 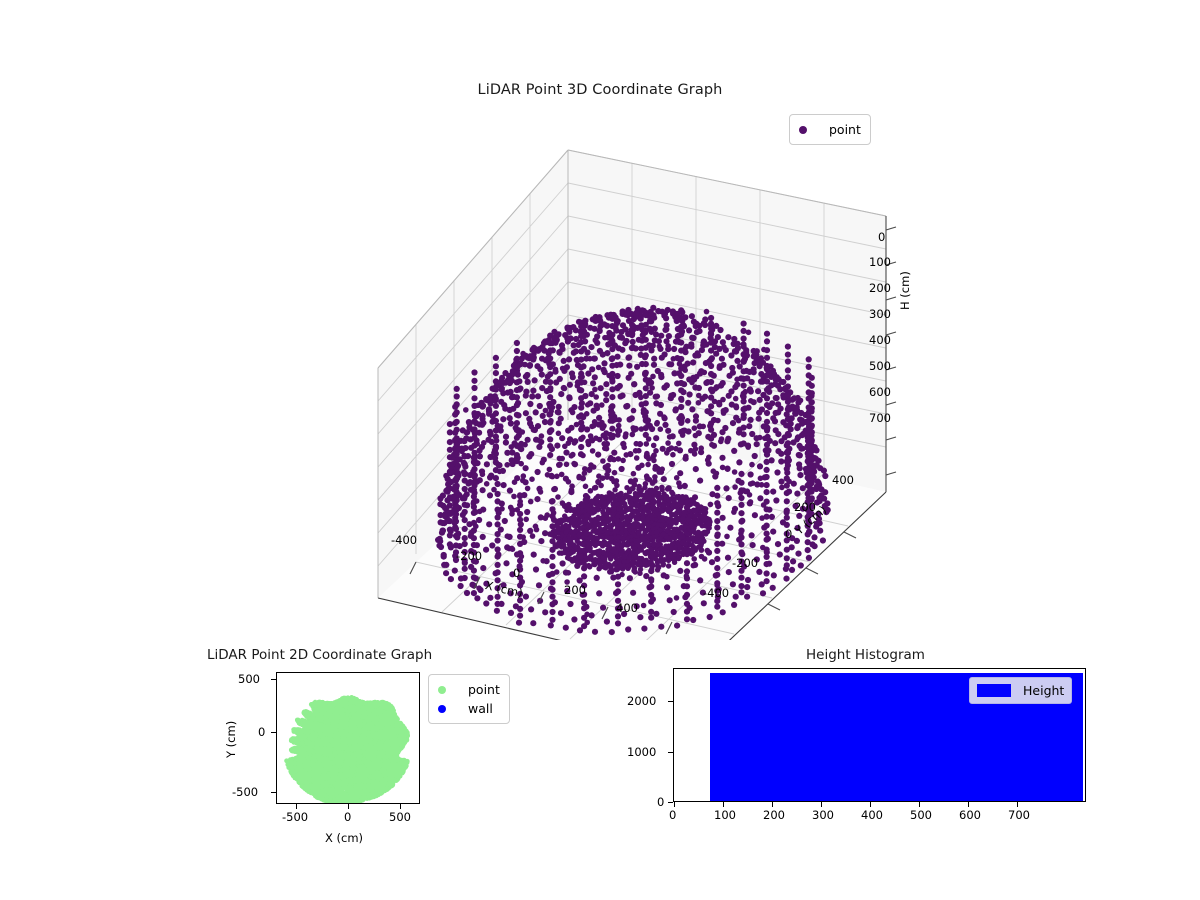 What do you see at coordinates (642, 701) in the screenshot?
I see `hist-y-tick-2000: 2000` at bounding box center [642, 701].